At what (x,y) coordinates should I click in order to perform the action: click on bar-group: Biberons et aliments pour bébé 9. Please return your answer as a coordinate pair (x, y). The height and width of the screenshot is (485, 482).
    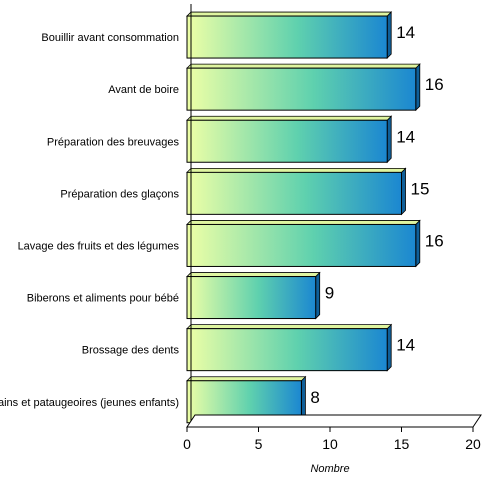
    Looking at the image, I should click on (180, 295).